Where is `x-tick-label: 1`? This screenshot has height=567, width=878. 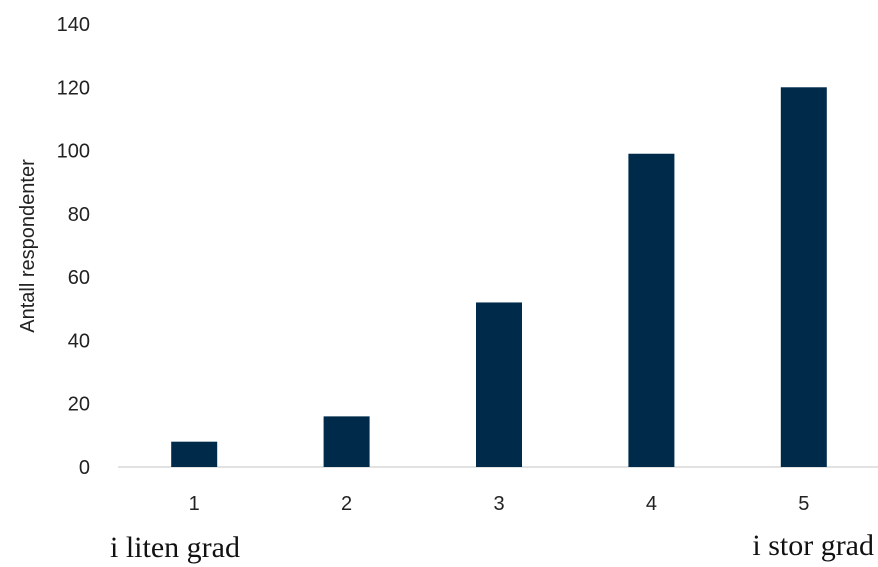 x-tick-label: 1 is located at coordinates (194, 504).